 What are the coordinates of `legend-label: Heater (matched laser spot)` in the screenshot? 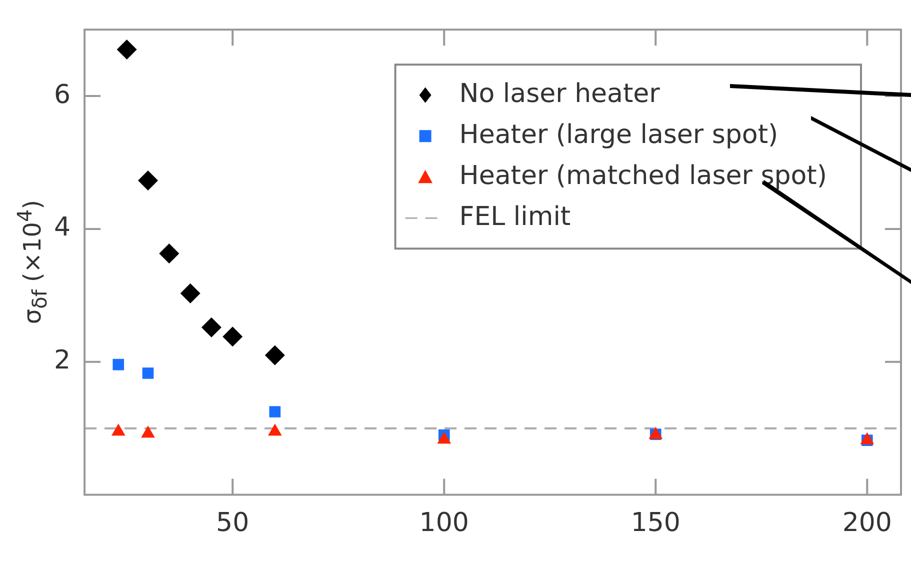 It's located at (643, 175).